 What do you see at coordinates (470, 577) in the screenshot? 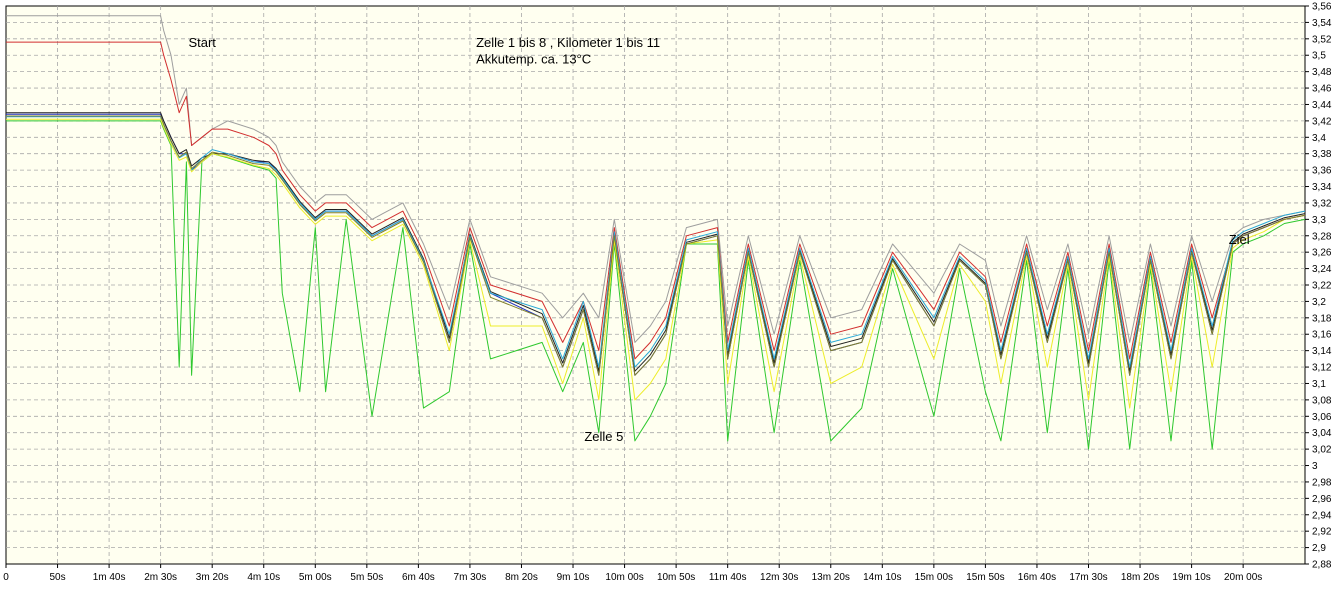
I see `x-tick-label: 7m 30s` at bounding box center [470, 577].